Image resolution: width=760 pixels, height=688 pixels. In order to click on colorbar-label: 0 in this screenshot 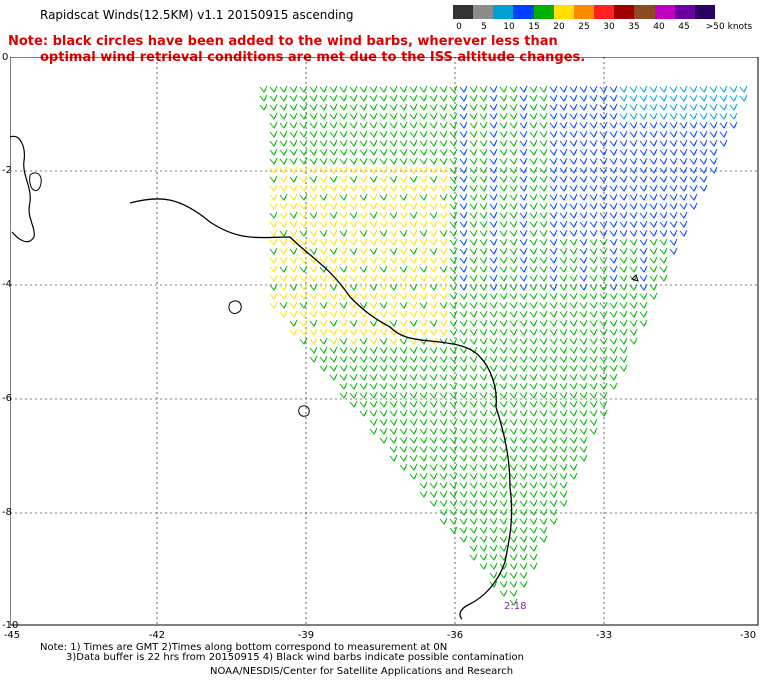, I will do `click(459, 27)`.